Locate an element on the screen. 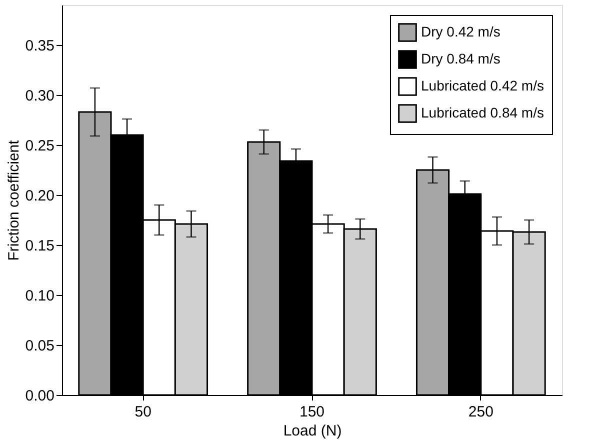  y-tick-label: 0.15 is located at coordinates (39, 246).